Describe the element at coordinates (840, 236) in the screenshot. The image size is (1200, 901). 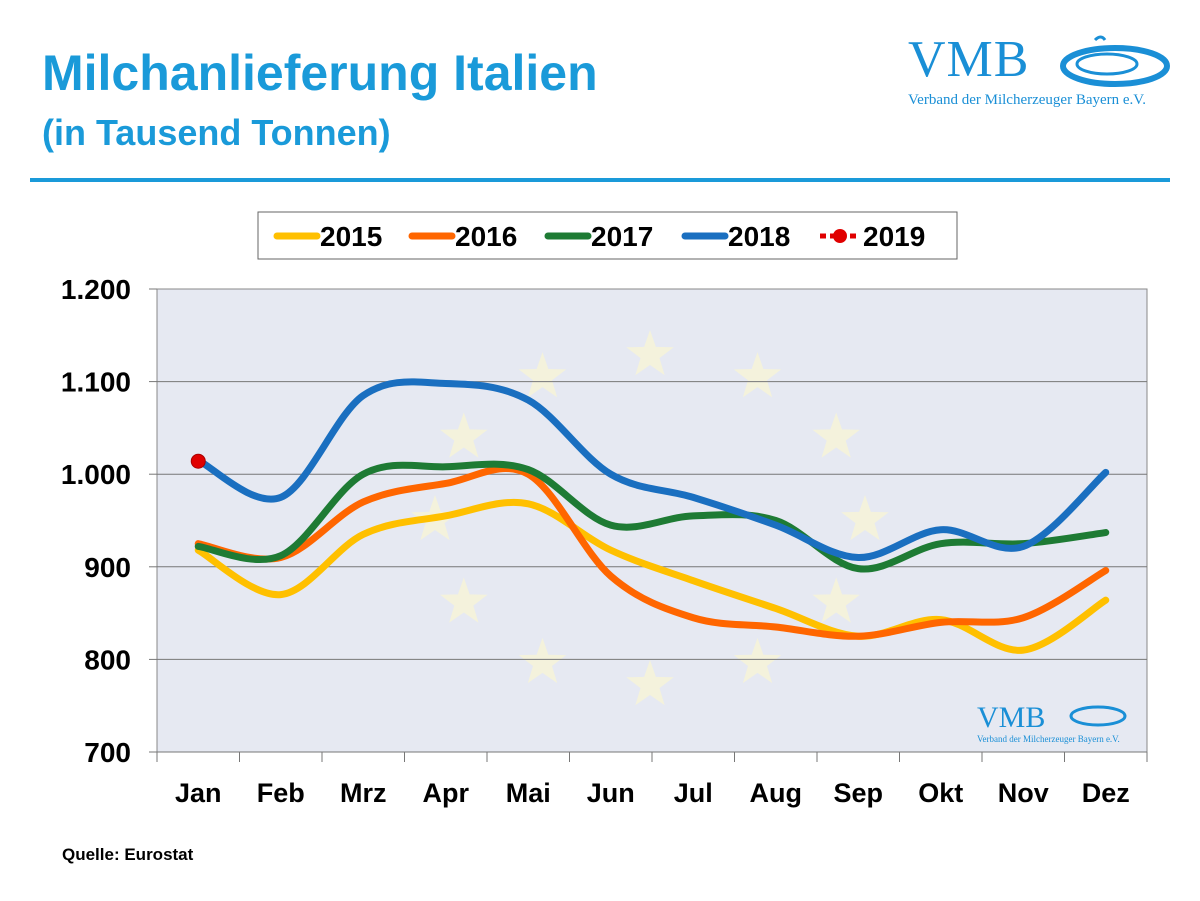
I see `legend-marker-2019` at that location.